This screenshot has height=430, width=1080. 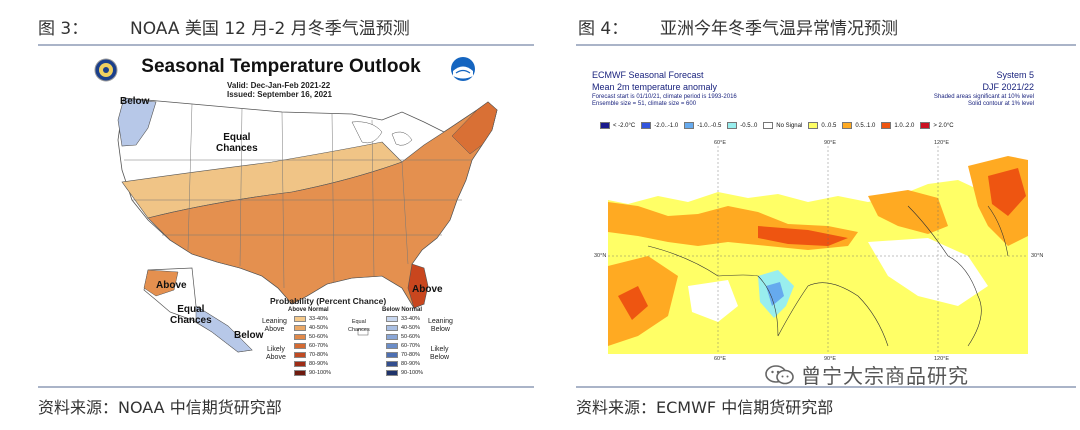 I want to click on below-legend-row: 33-40%, so click(x=403, y=319).